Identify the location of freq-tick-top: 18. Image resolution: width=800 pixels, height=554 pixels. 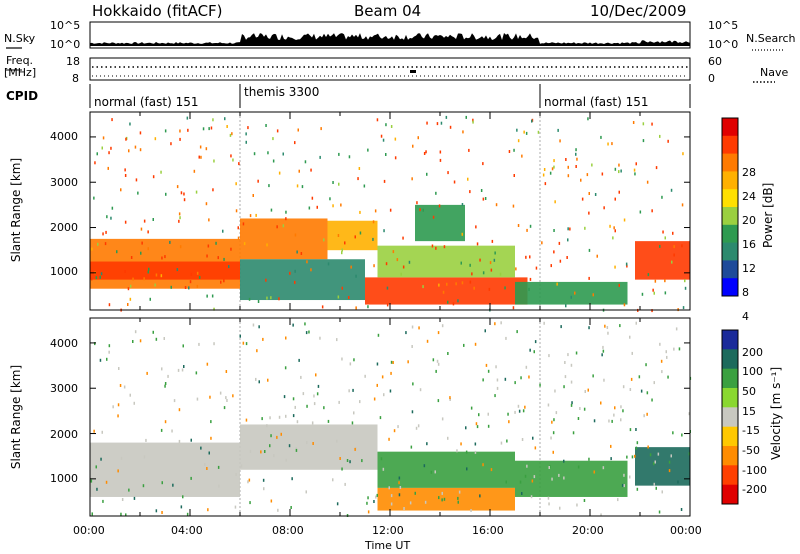
(73, 61).